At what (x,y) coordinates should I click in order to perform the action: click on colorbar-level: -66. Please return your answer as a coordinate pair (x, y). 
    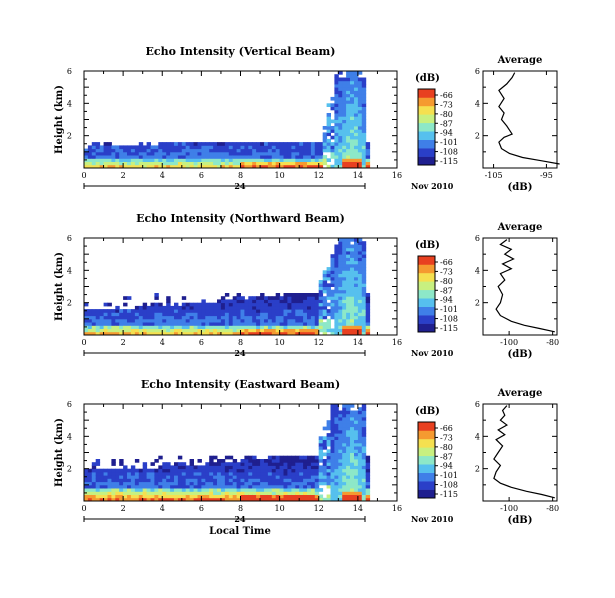
    Looking at the image, I should click on (446, 428).